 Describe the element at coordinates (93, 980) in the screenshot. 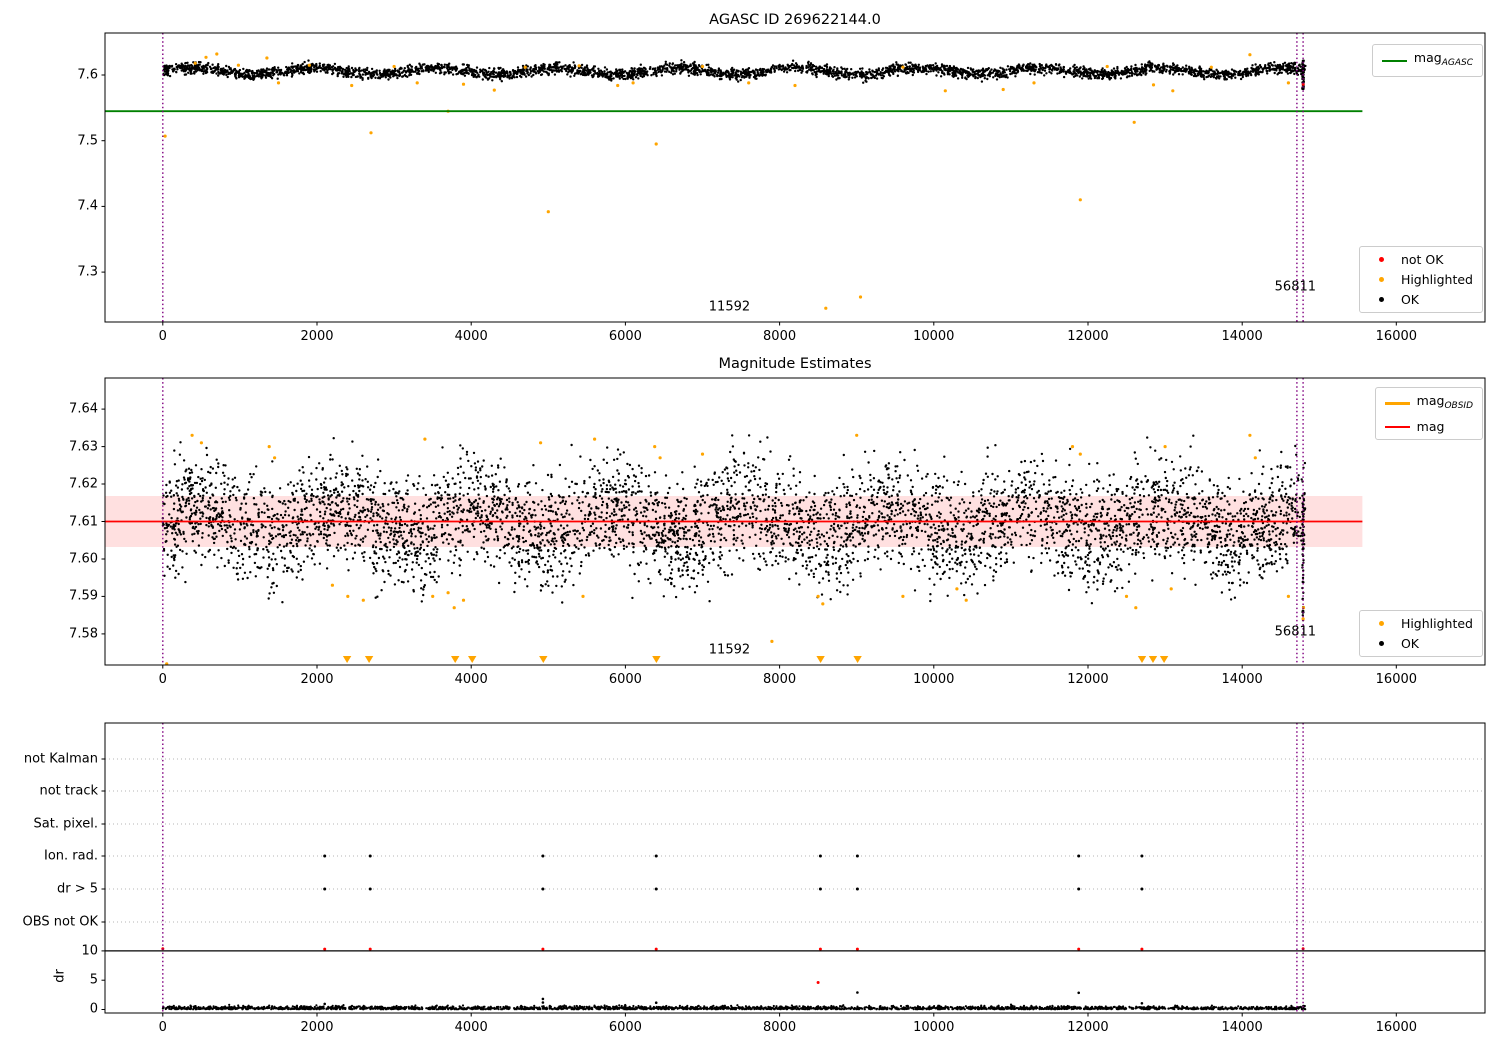

I see `y-tick-label: 5` at that location.